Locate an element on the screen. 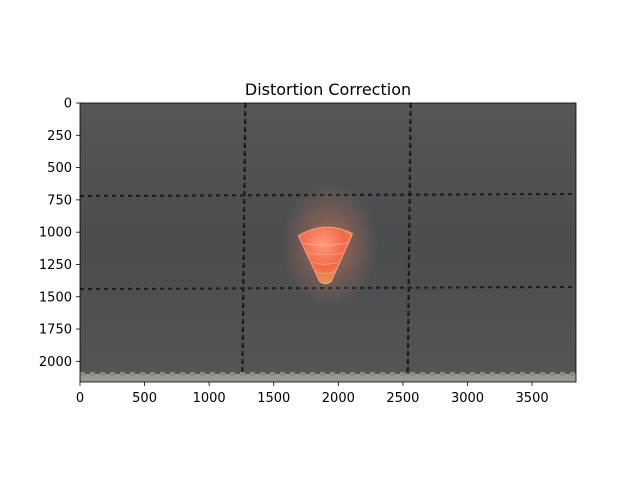 This screenshot has height=480, width=640. x-tick-label: 500 is located at coordinates (144, 398).